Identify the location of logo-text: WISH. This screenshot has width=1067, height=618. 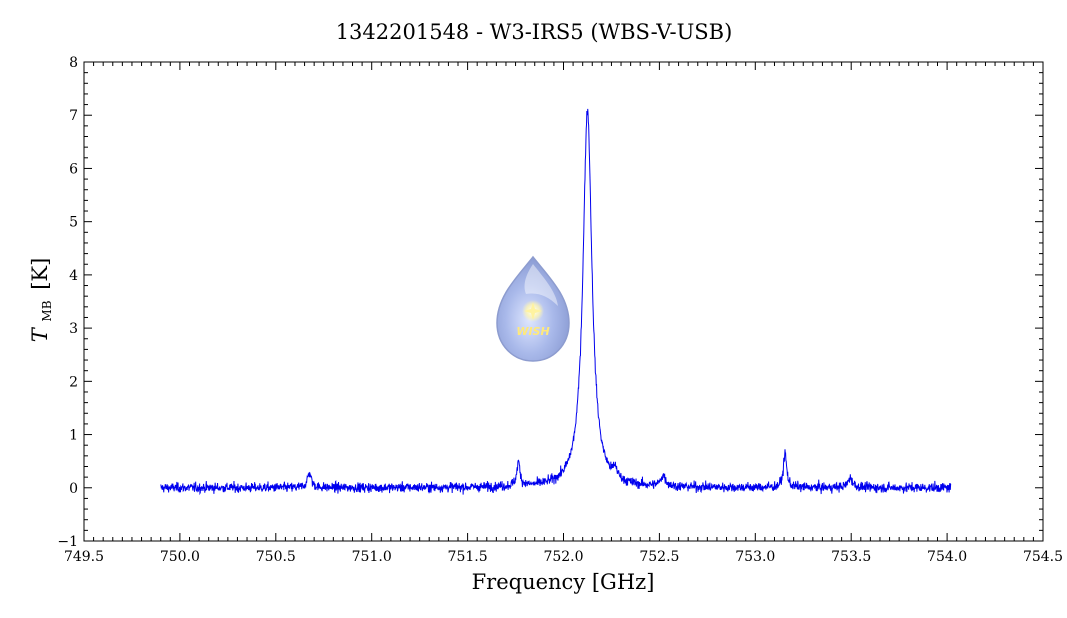
(532, 331).